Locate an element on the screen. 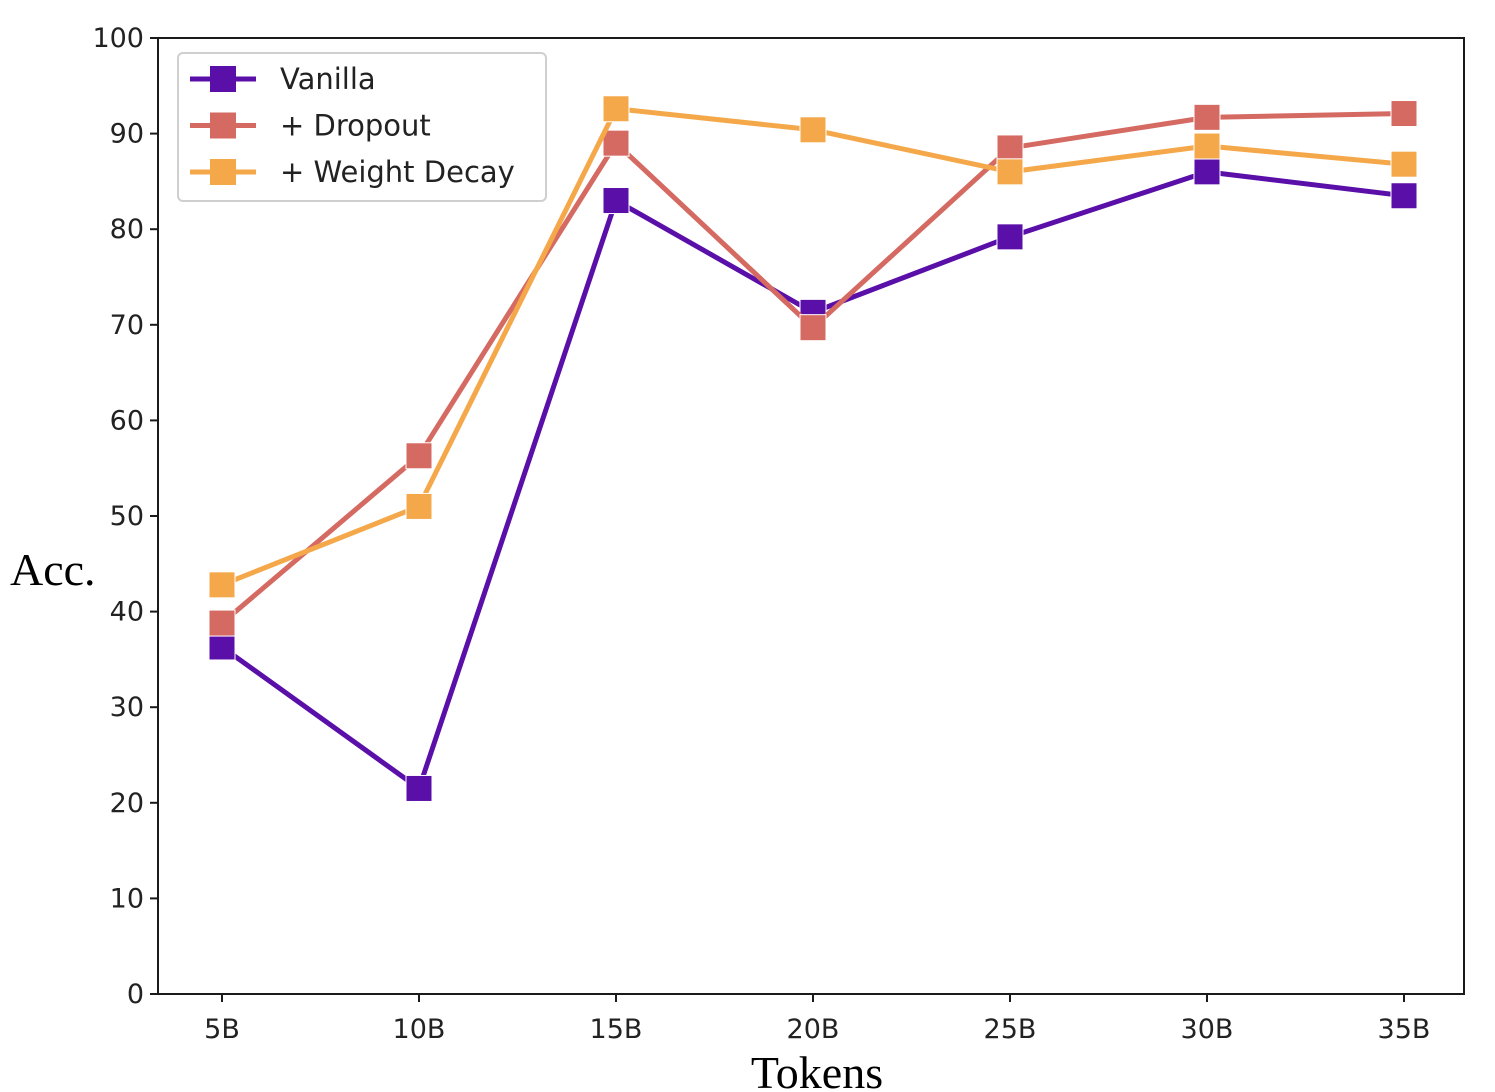  y-tick-label: 50 is located at coordinates (127, 516).